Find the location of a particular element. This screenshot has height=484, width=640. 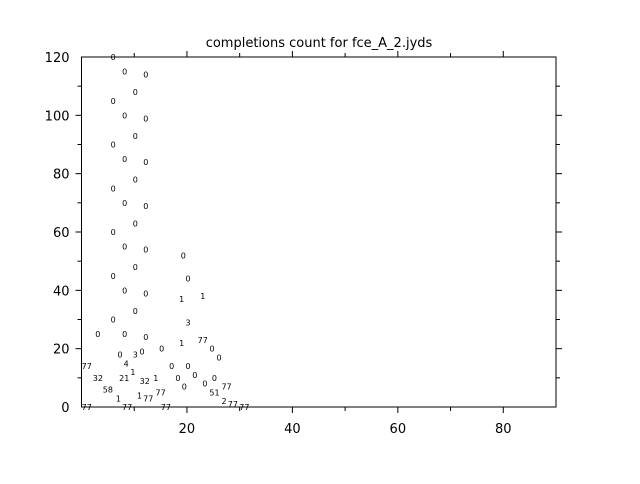

y-tick-label: 80 is located at coordinates (61, 175).